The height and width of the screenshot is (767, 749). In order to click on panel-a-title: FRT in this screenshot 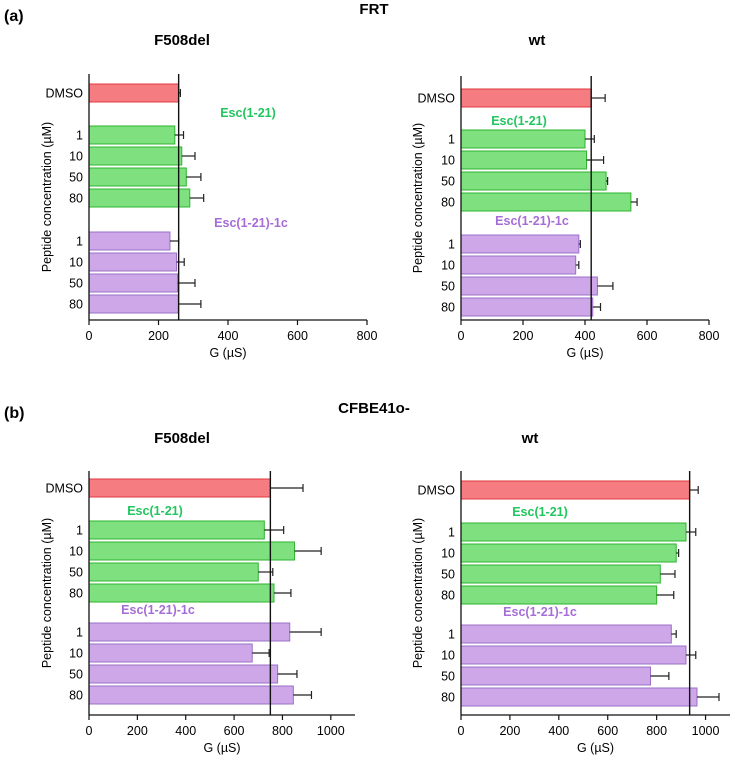, I will do `click(373, 9)`.